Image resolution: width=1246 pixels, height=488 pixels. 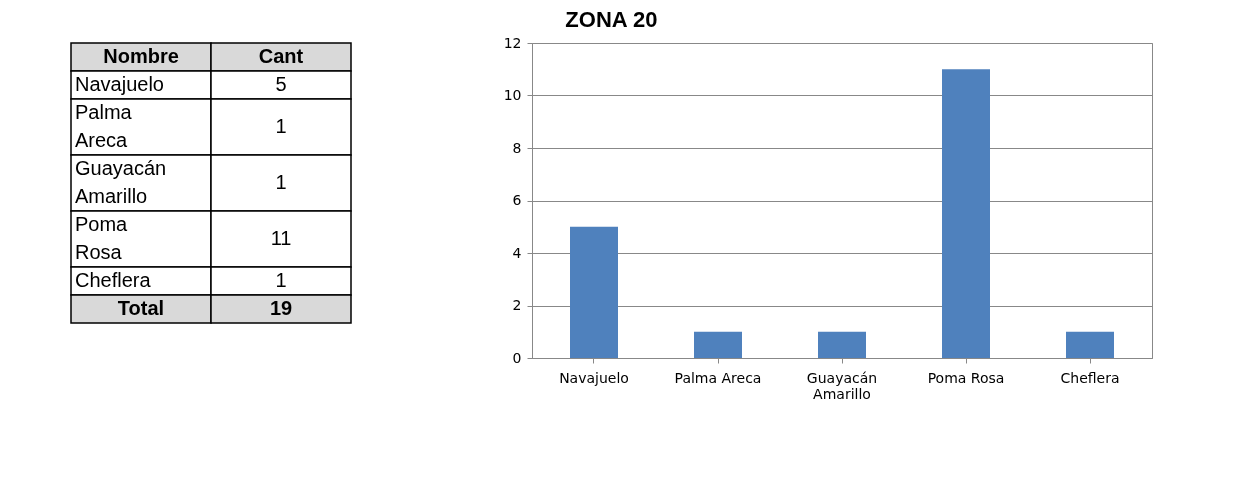 What do you see at coordinates (281, 84) in the screenshot?
I see `data-label: 5` at bounding box center [281, 84].